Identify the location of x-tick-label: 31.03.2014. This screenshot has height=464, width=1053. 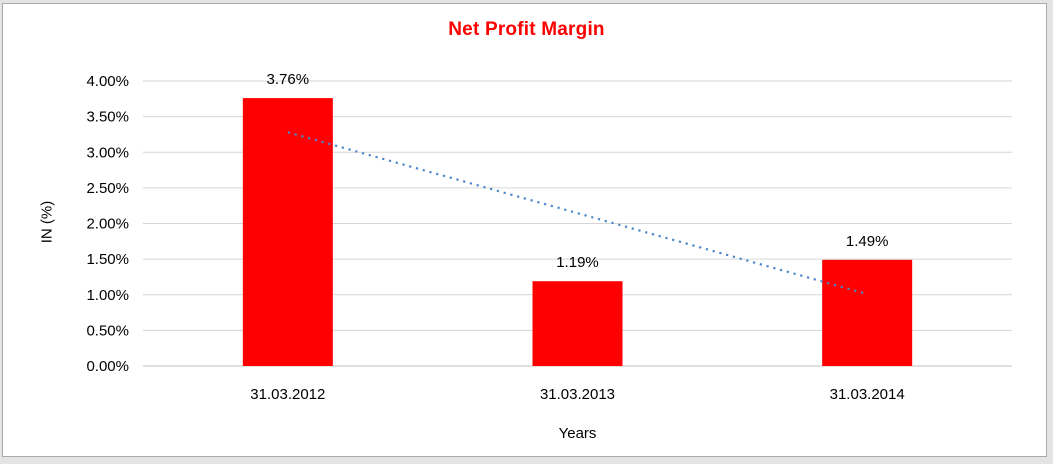
(867, 394).